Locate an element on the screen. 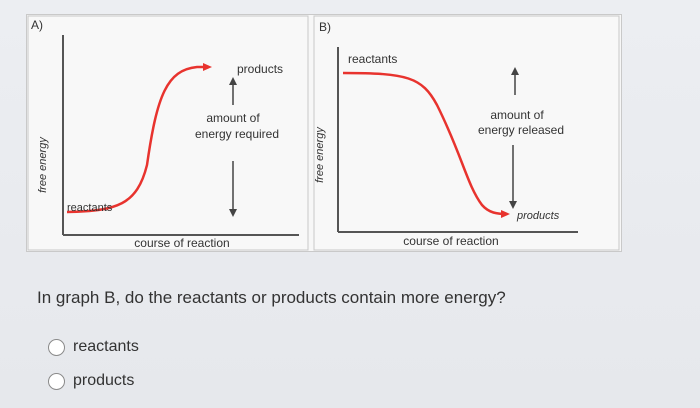  option-reactants-label: reactants is located at coordinates (106, 346).